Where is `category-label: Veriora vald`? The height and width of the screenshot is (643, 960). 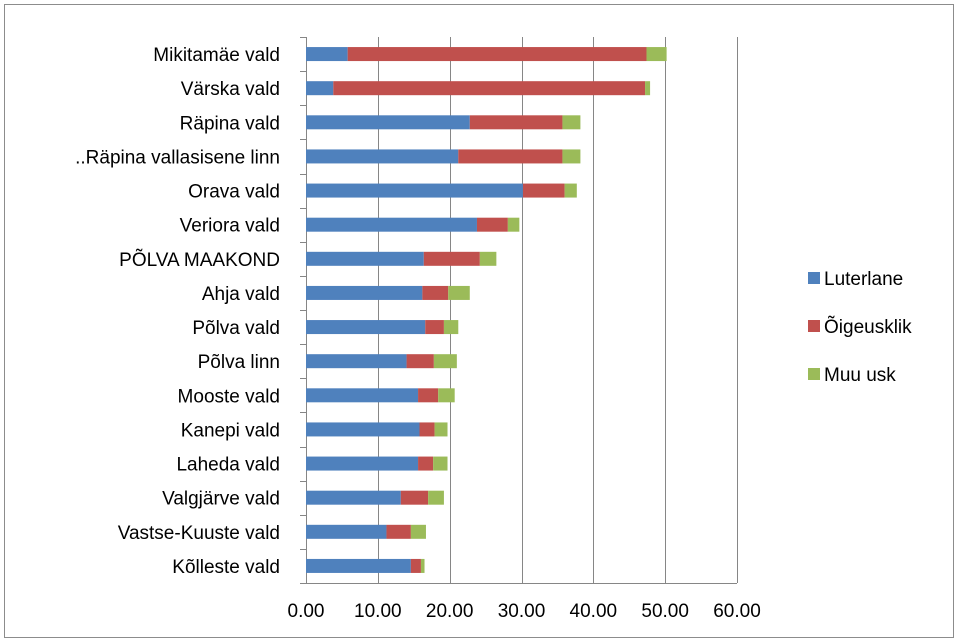 category-label: Veriora vald is located at coordinates (230, 226).